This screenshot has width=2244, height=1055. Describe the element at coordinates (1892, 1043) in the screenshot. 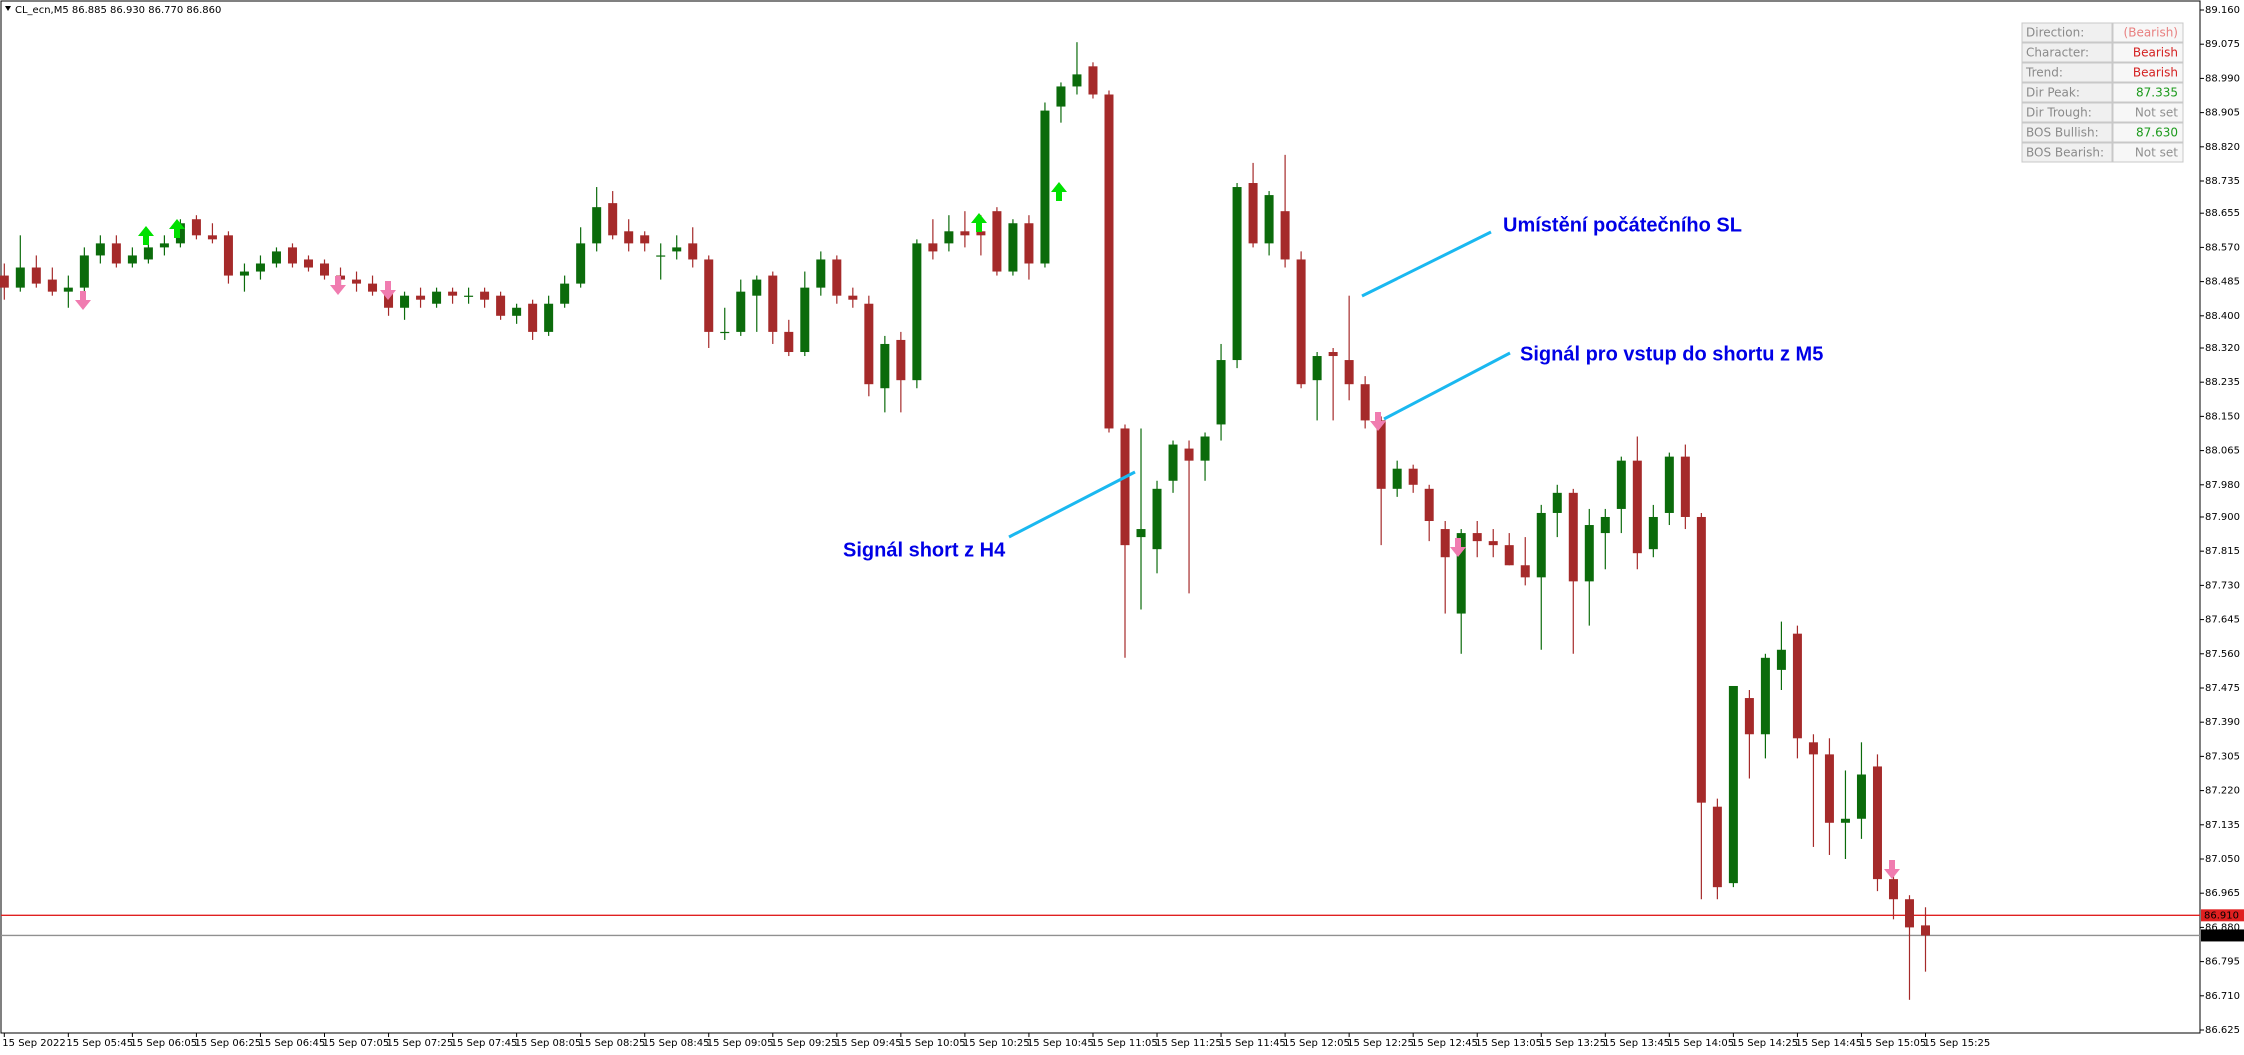

I see `x-tick-label: 15 Sep 15:05` at that location.